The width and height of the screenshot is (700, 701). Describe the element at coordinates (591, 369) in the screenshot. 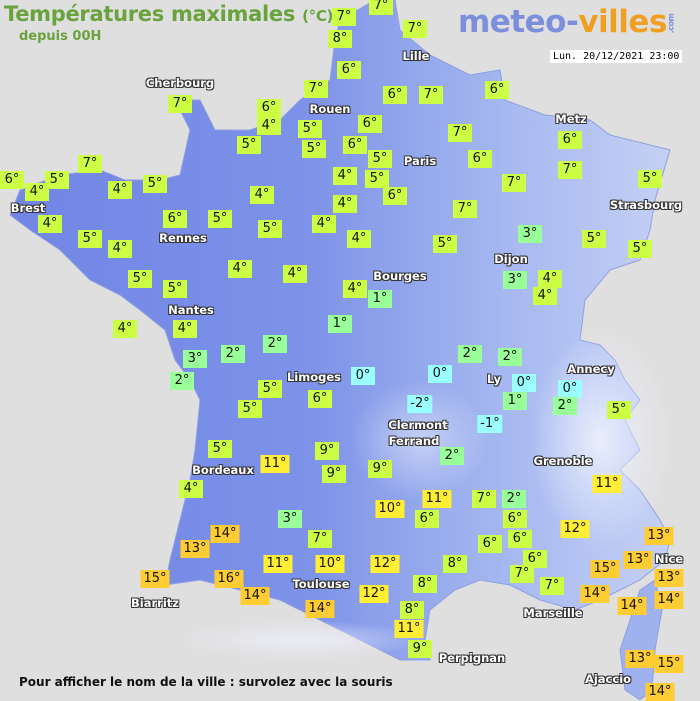

I see `city-label: Annecy` at that location.